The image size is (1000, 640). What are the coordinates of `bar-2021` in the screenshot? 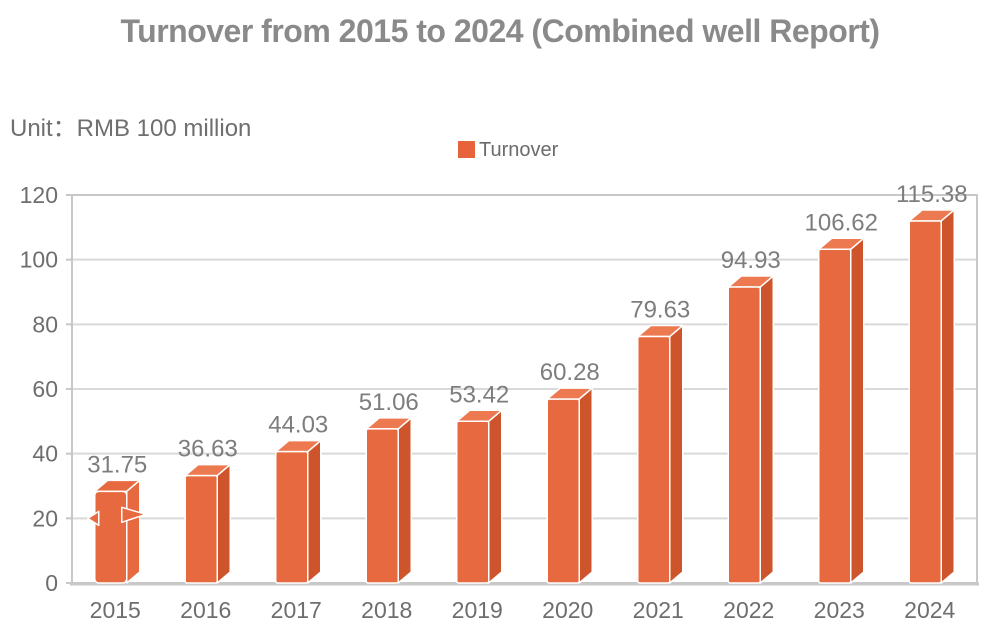 It's located at (660, 454).